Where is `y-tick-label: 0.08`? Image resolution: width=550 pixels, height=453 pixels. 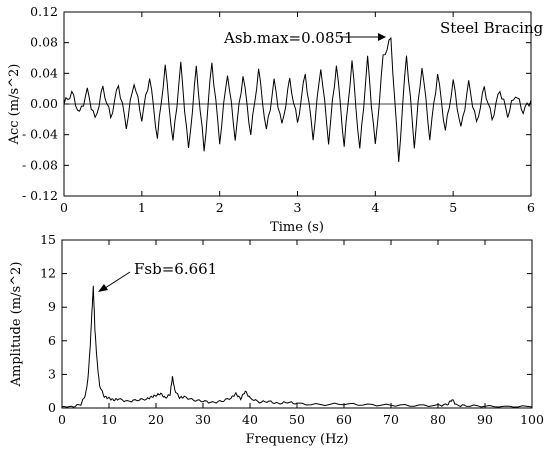 y-tick-label: 0.08 is located at coordinates (44, 42).